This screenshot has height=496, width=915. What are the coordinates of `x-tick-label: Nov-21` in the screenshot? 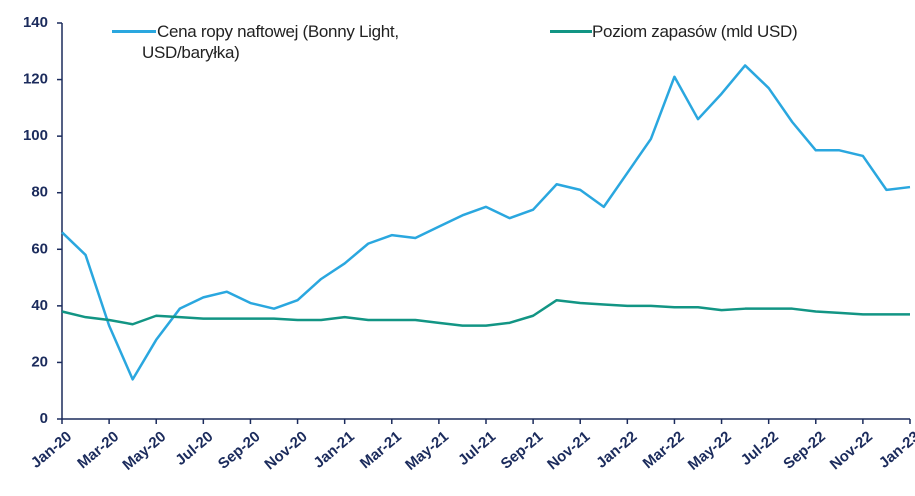 It's located at (568, 450).